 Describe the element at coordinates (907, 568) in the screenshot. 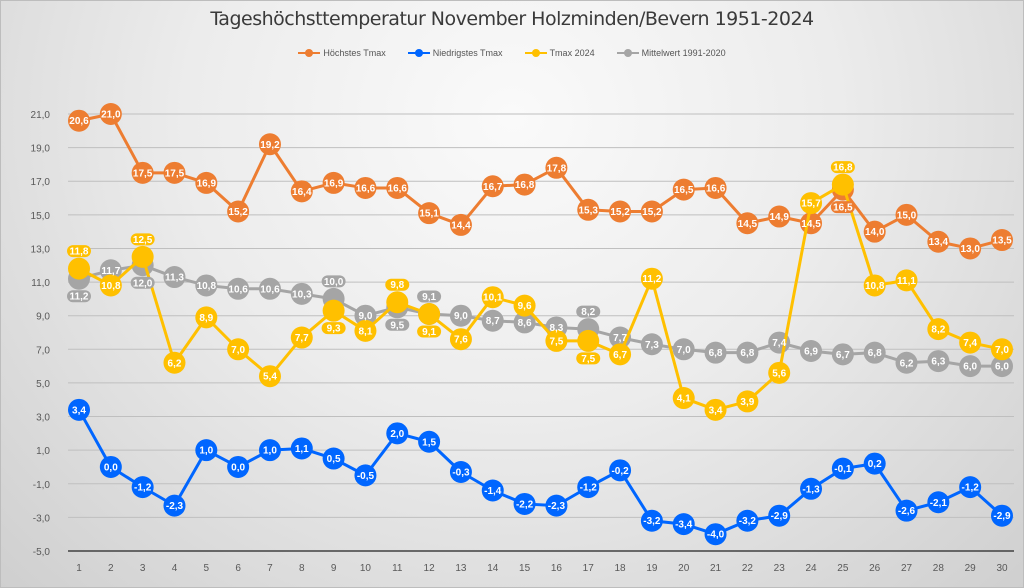

I see `x-tick-label: 27` at that location.